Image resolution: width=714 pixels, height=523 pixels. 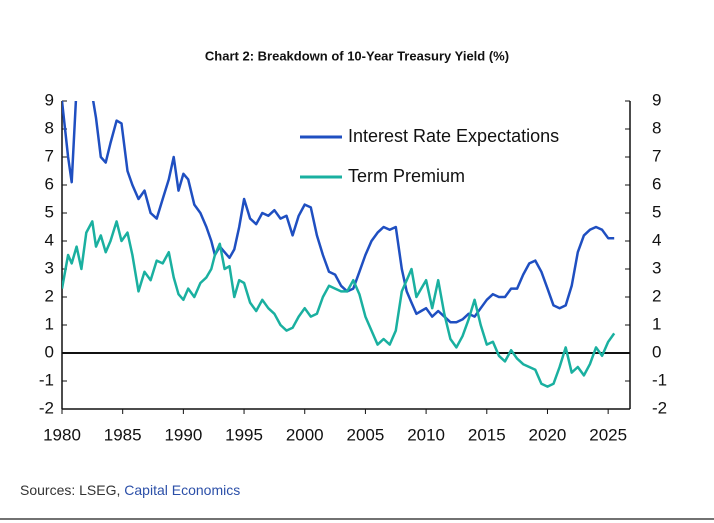 What do you see at coordinates (49, 183) in the screenshot?
I see `y-tick-label: 6` at bounding box center [49, 183].